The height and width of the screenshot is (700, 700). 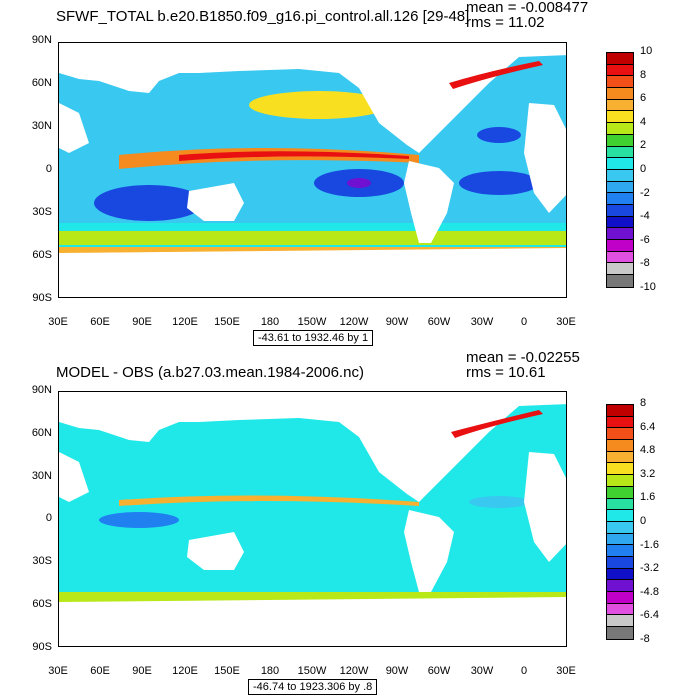 What do you see at coordinates (505, 22) in the screenshot?
I see `rms-label: rms = 11.02` at bounding box center [505, 22].